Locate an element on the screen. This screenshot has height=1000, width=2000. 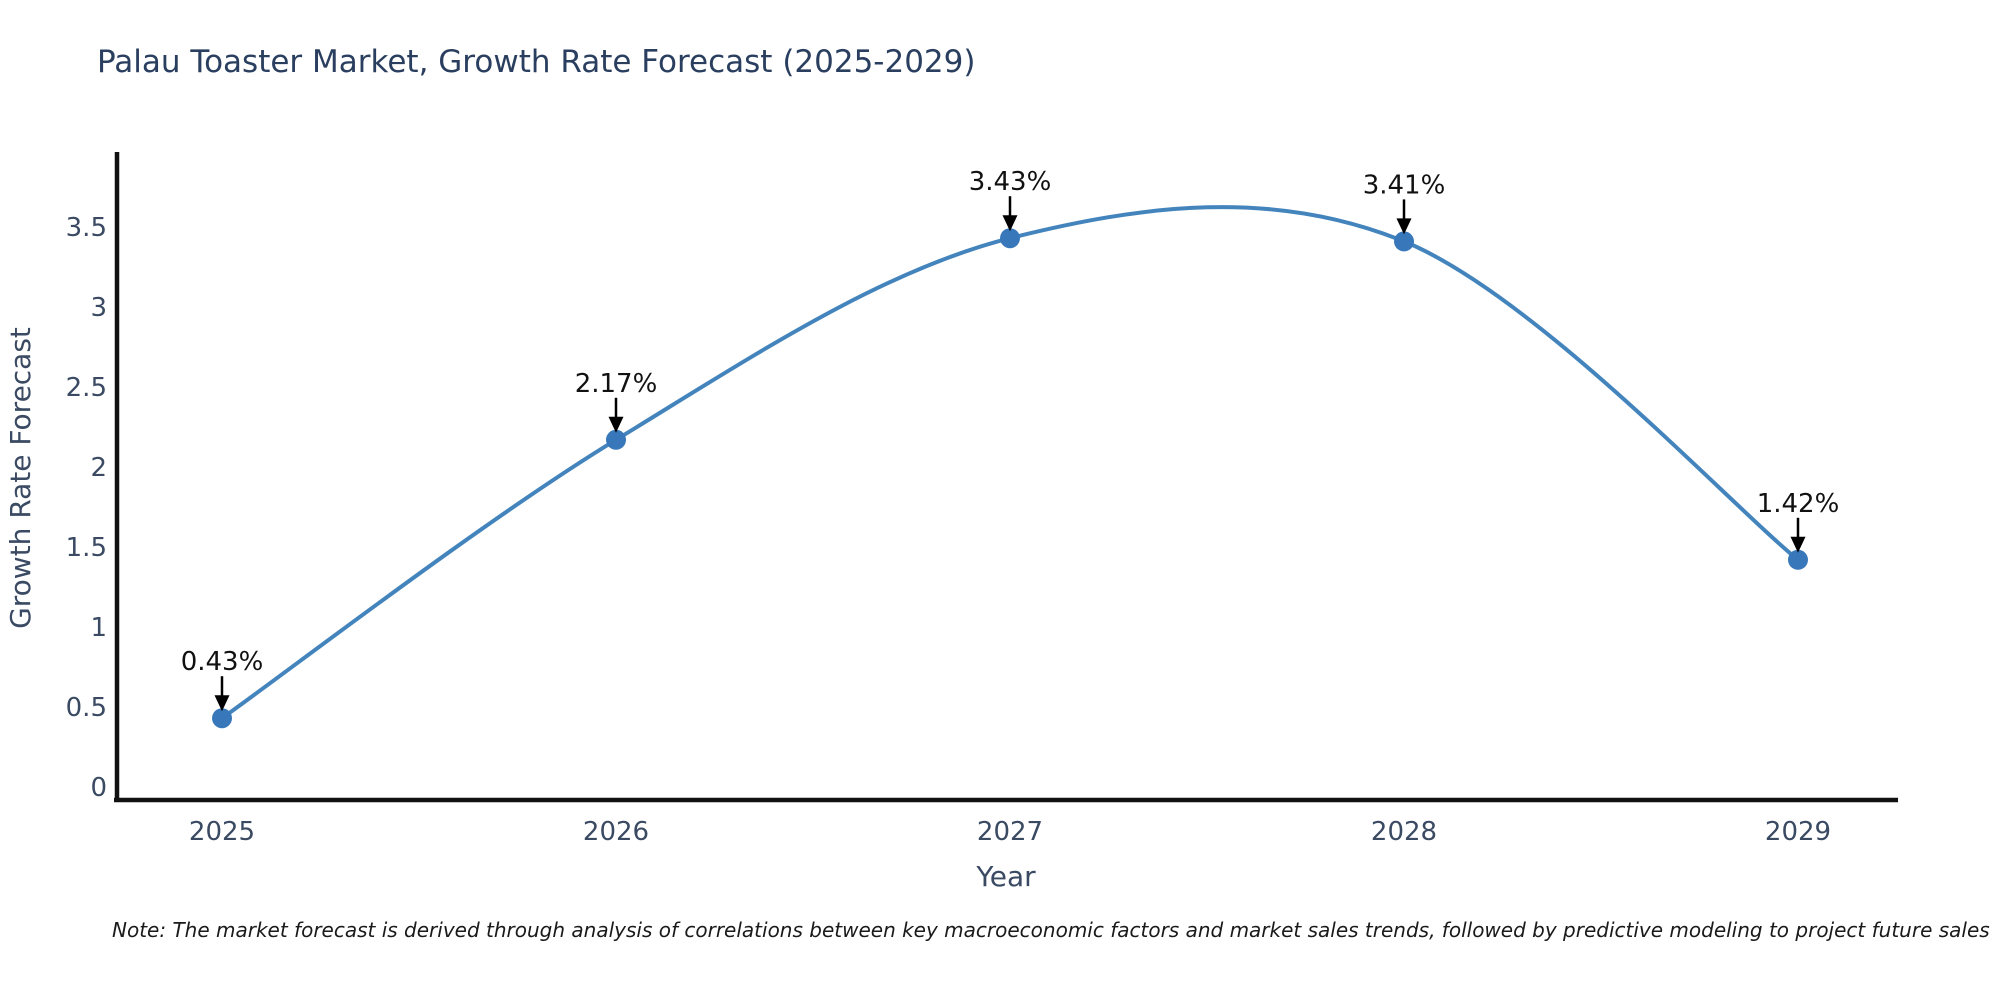
y-tick-label: 0 is located at coordinates (98, 788).